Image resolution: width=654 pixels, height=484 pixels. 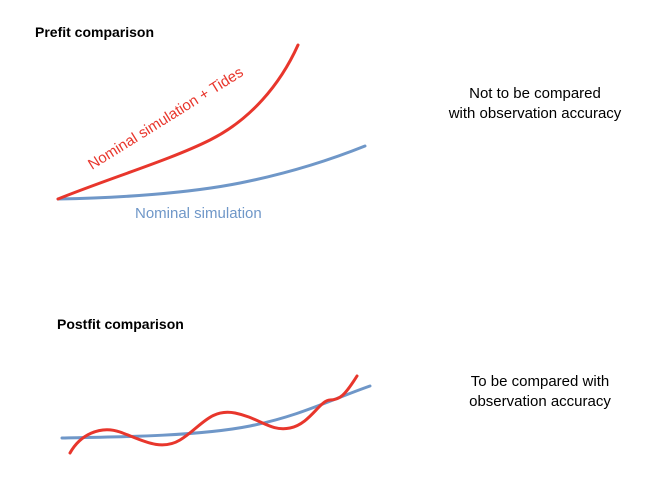 What do you see at coordinates (165, 119) in the screenshot?
I see `tides-curve-label: Nominal simulation + Tides` at bounding box center [165, 119].